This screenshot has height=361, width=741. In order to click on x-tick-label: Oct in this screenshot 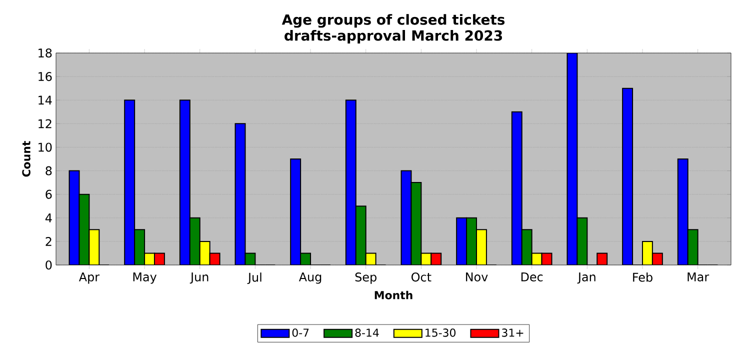, I will do `click(422, 277)`.